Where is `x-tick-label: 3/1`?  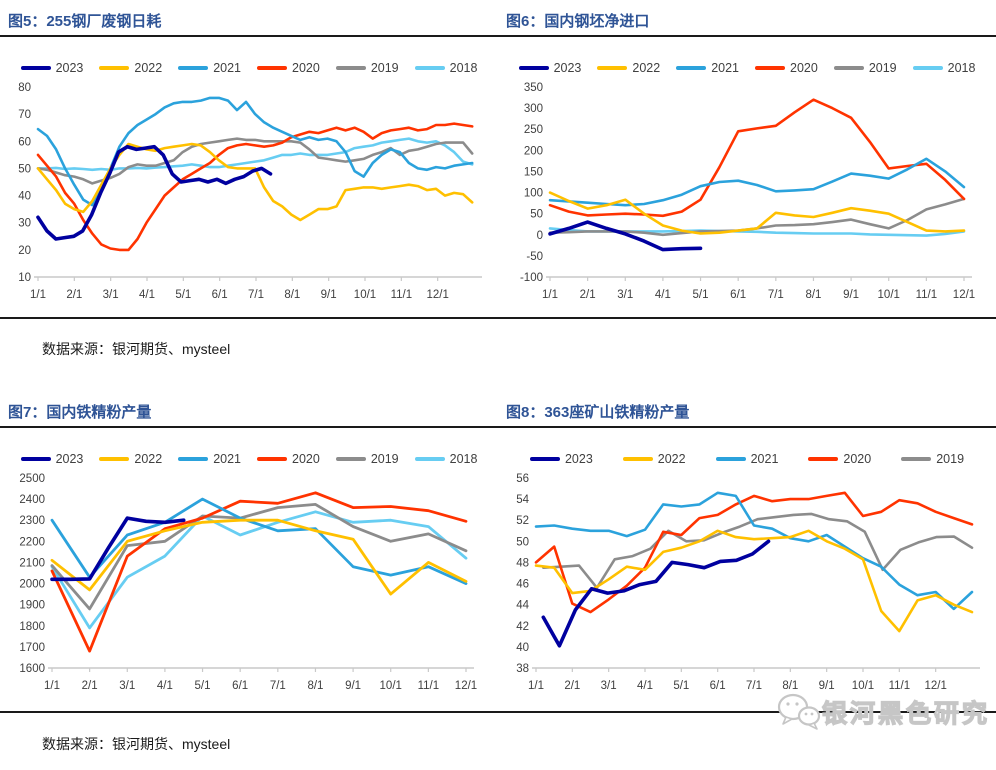
x-tick-label: 3/1 is located at coordinates (111, 295).